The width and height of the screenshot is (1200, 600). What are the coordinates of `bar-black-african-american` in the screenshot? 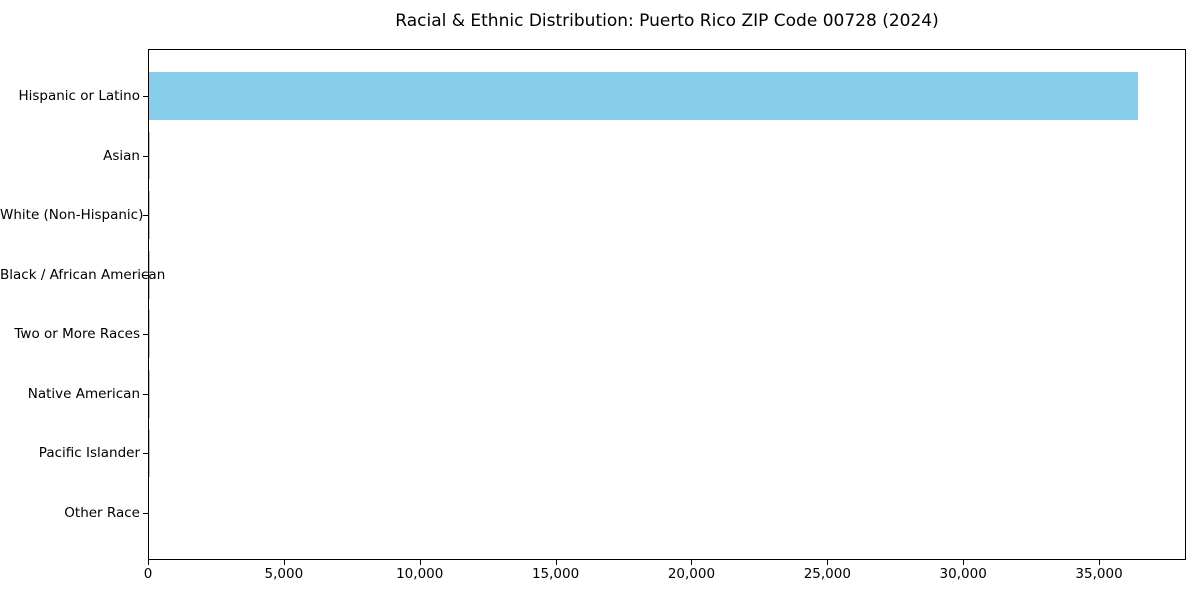 It's located at (149, 274).